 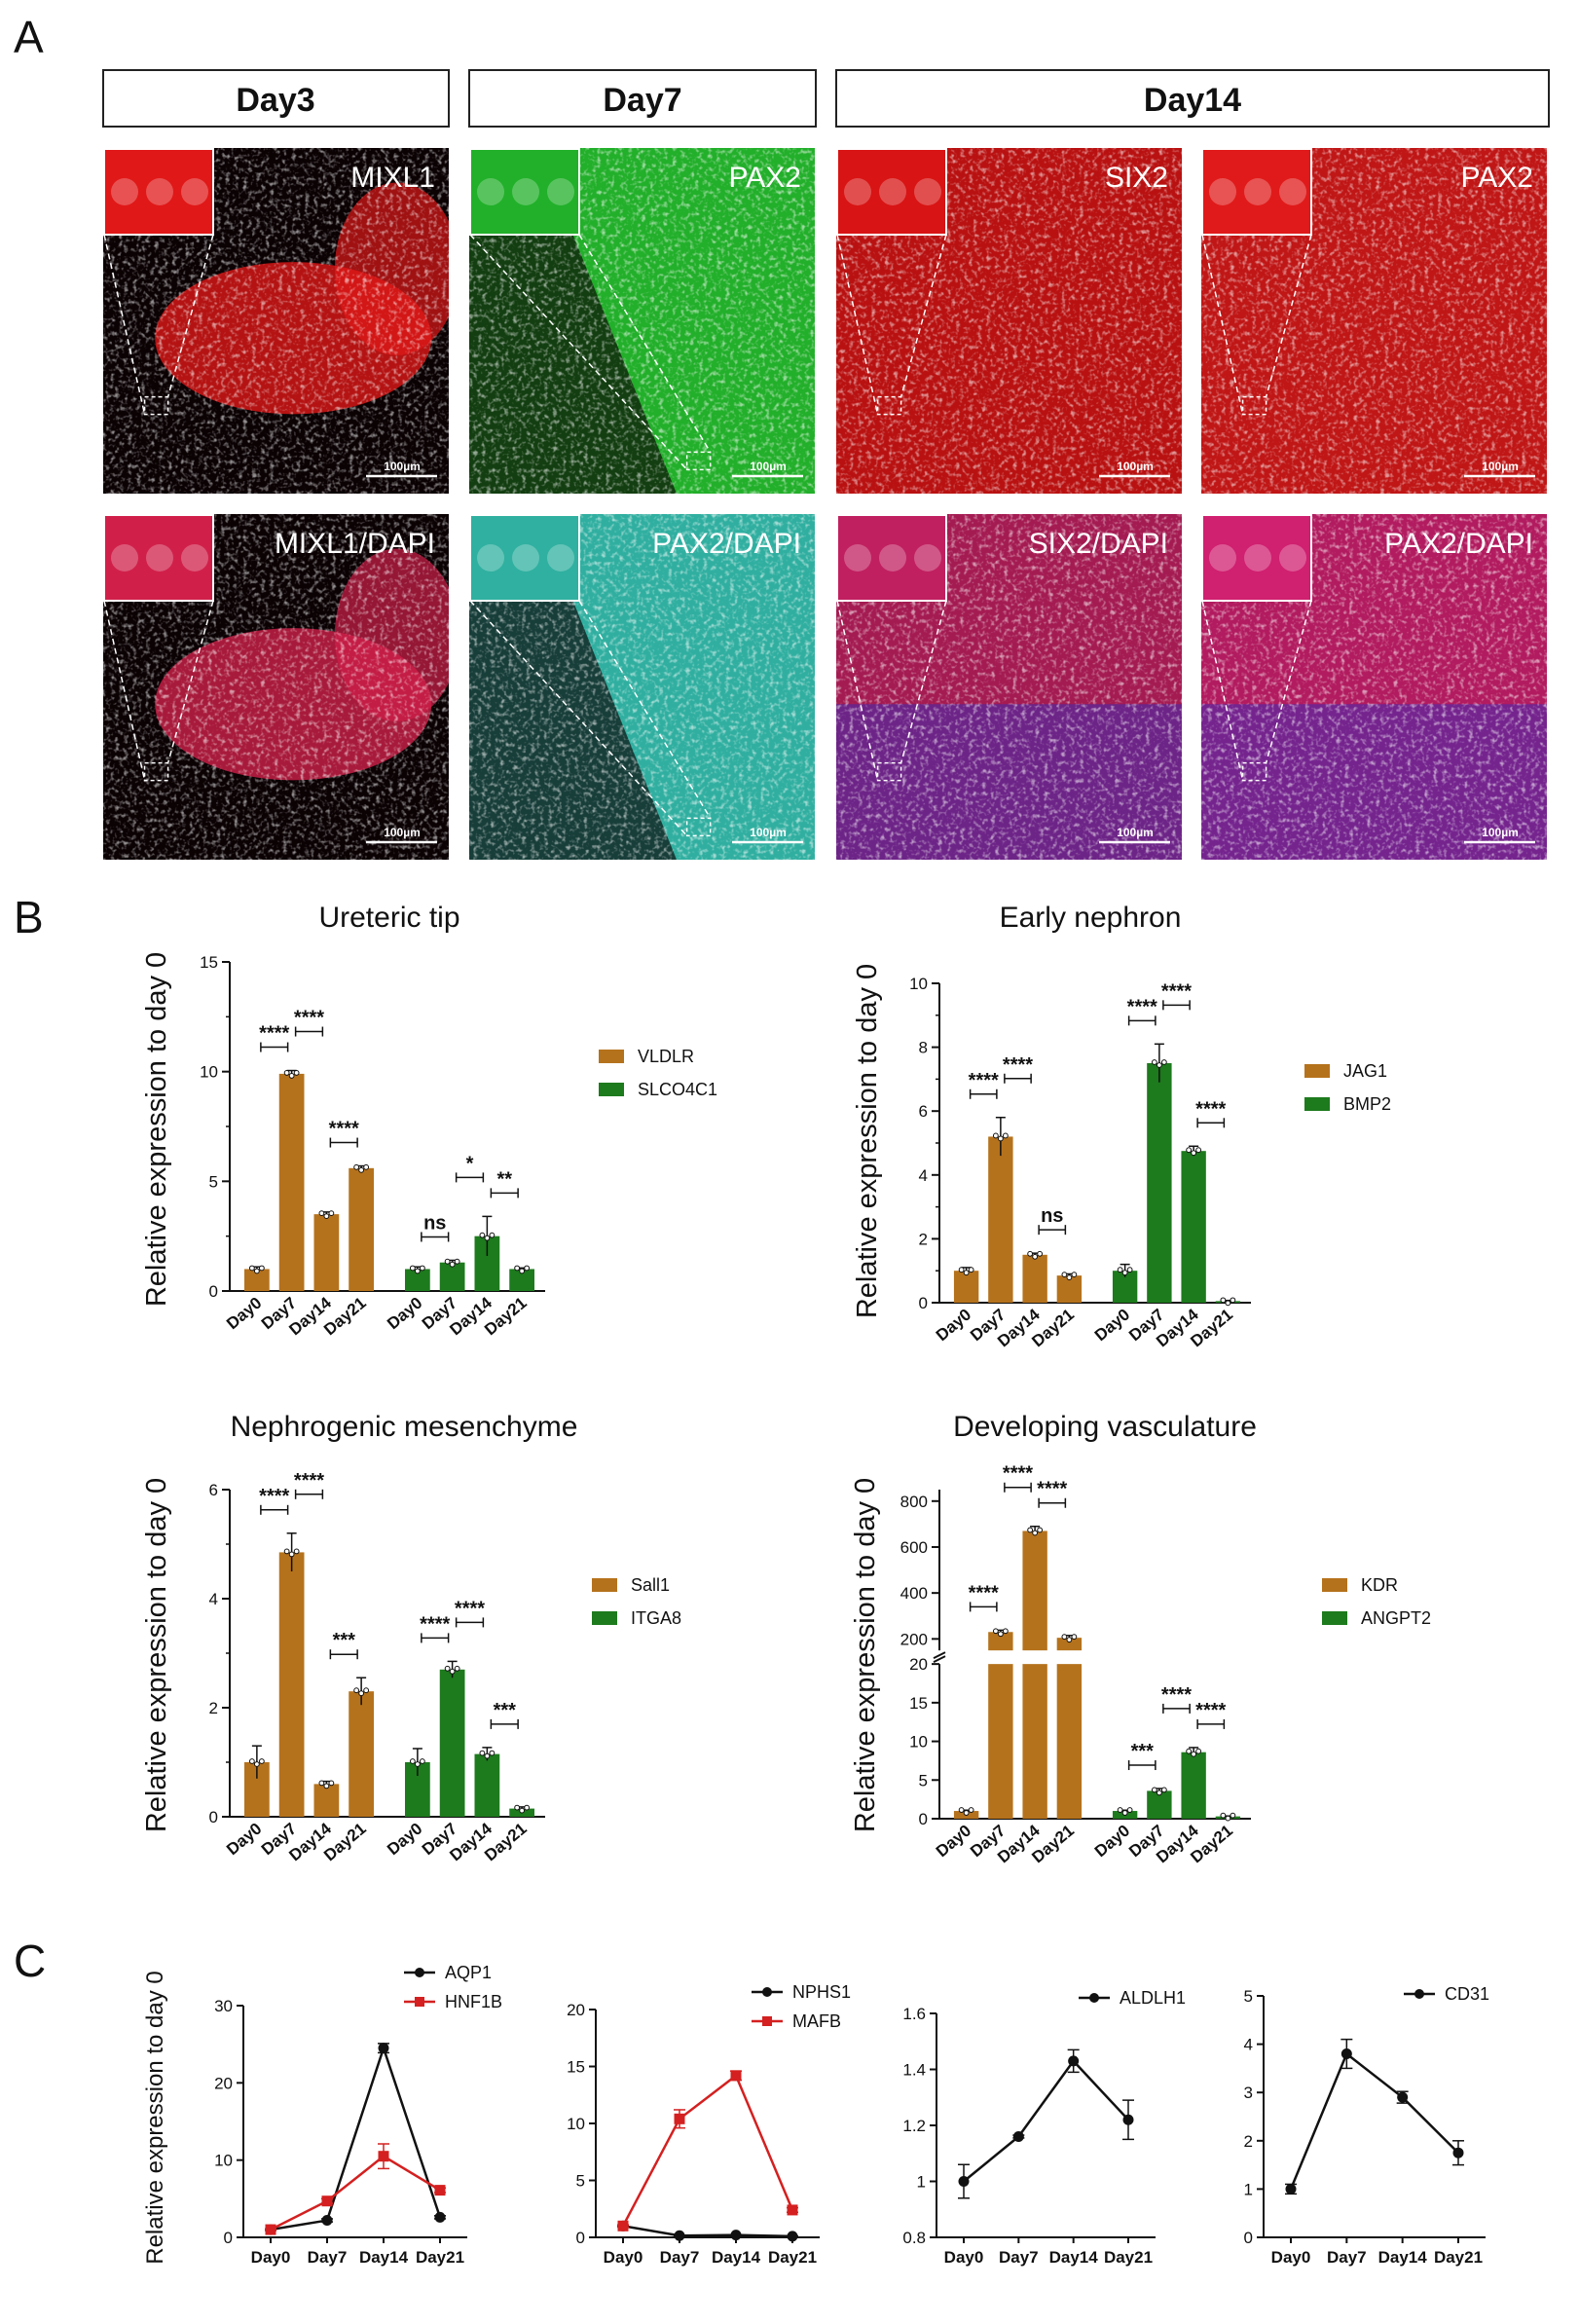 I want to click on legend-label: Sall1, so click(x=650, y=1585).